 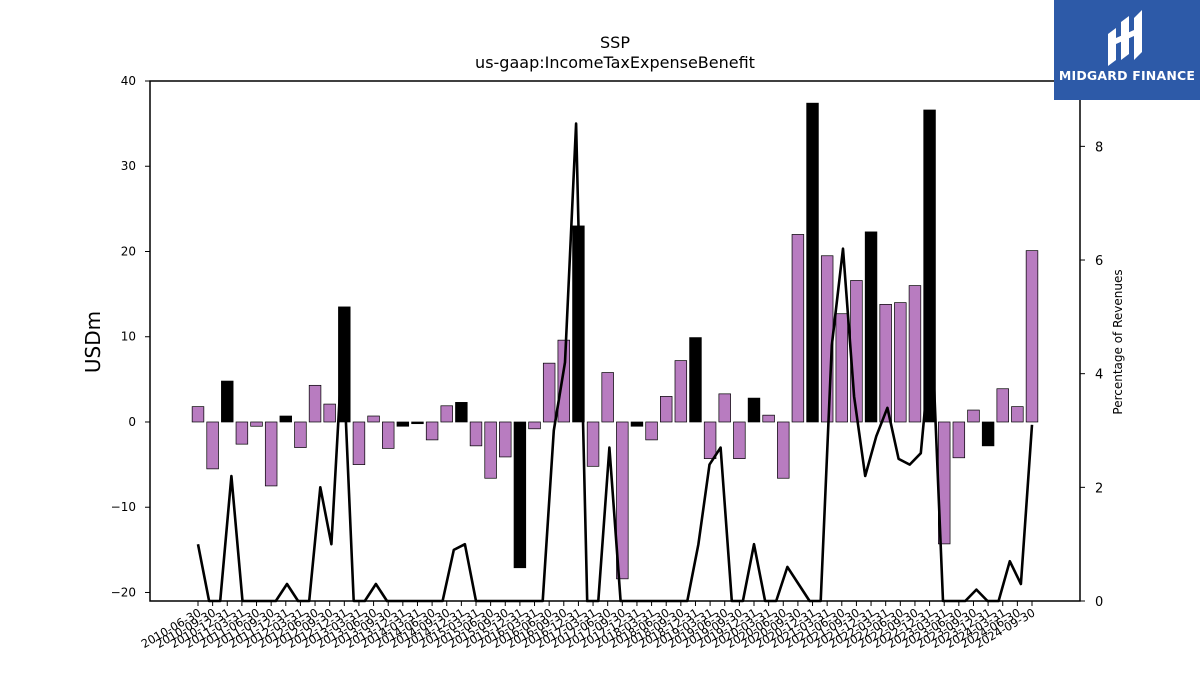 What do you see at coordinates (615, 62) in the screenshot?
I see `chart-subtitle: us-gaap:IncomeTaxExpenseBenefit` at bounding box center [615, 62].